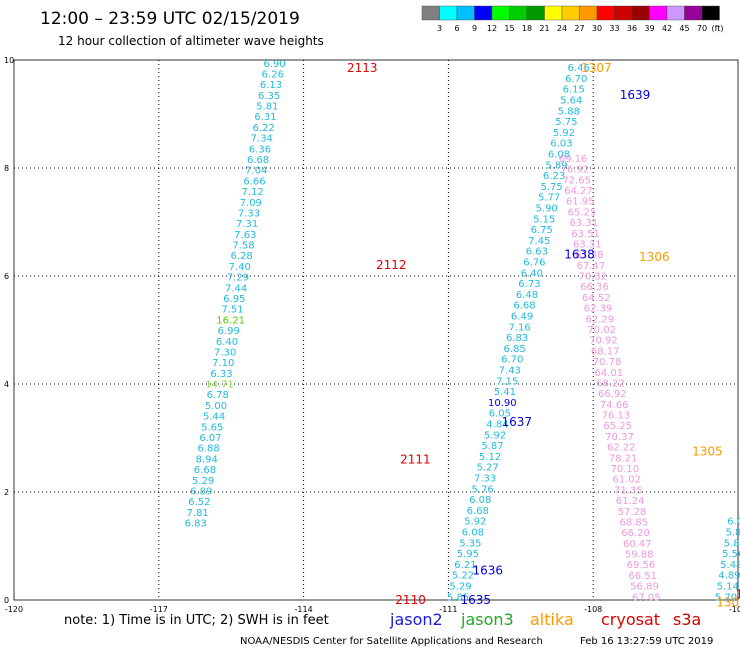 This screenshot has width=740, height=650. I want to click on wave-height-value: 5.00, so click(216, 406).